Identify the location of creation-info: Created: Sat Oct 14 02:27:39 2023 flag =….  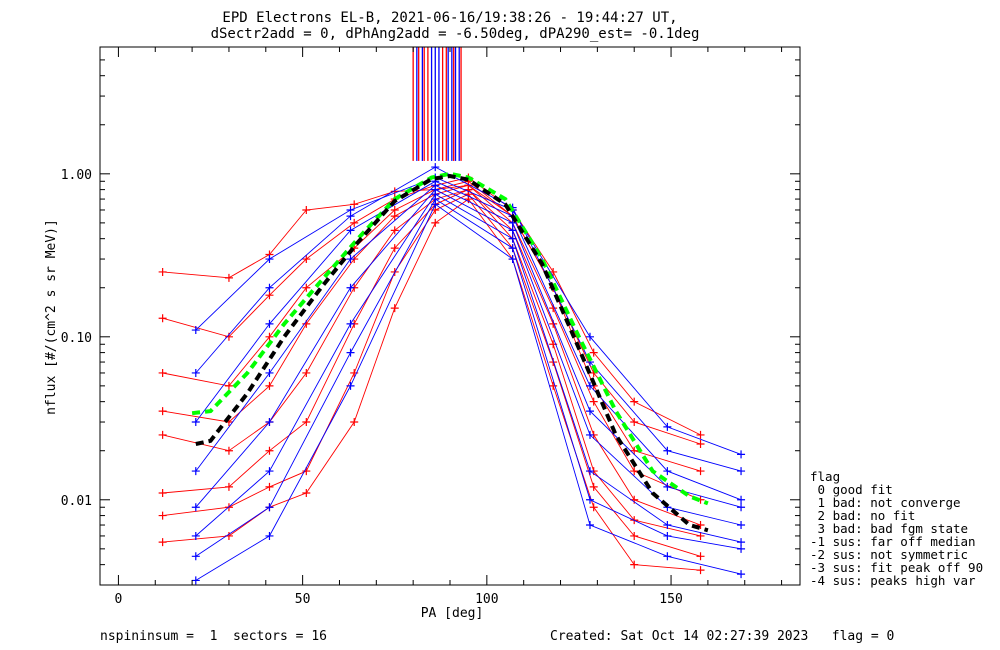
(722, 636).